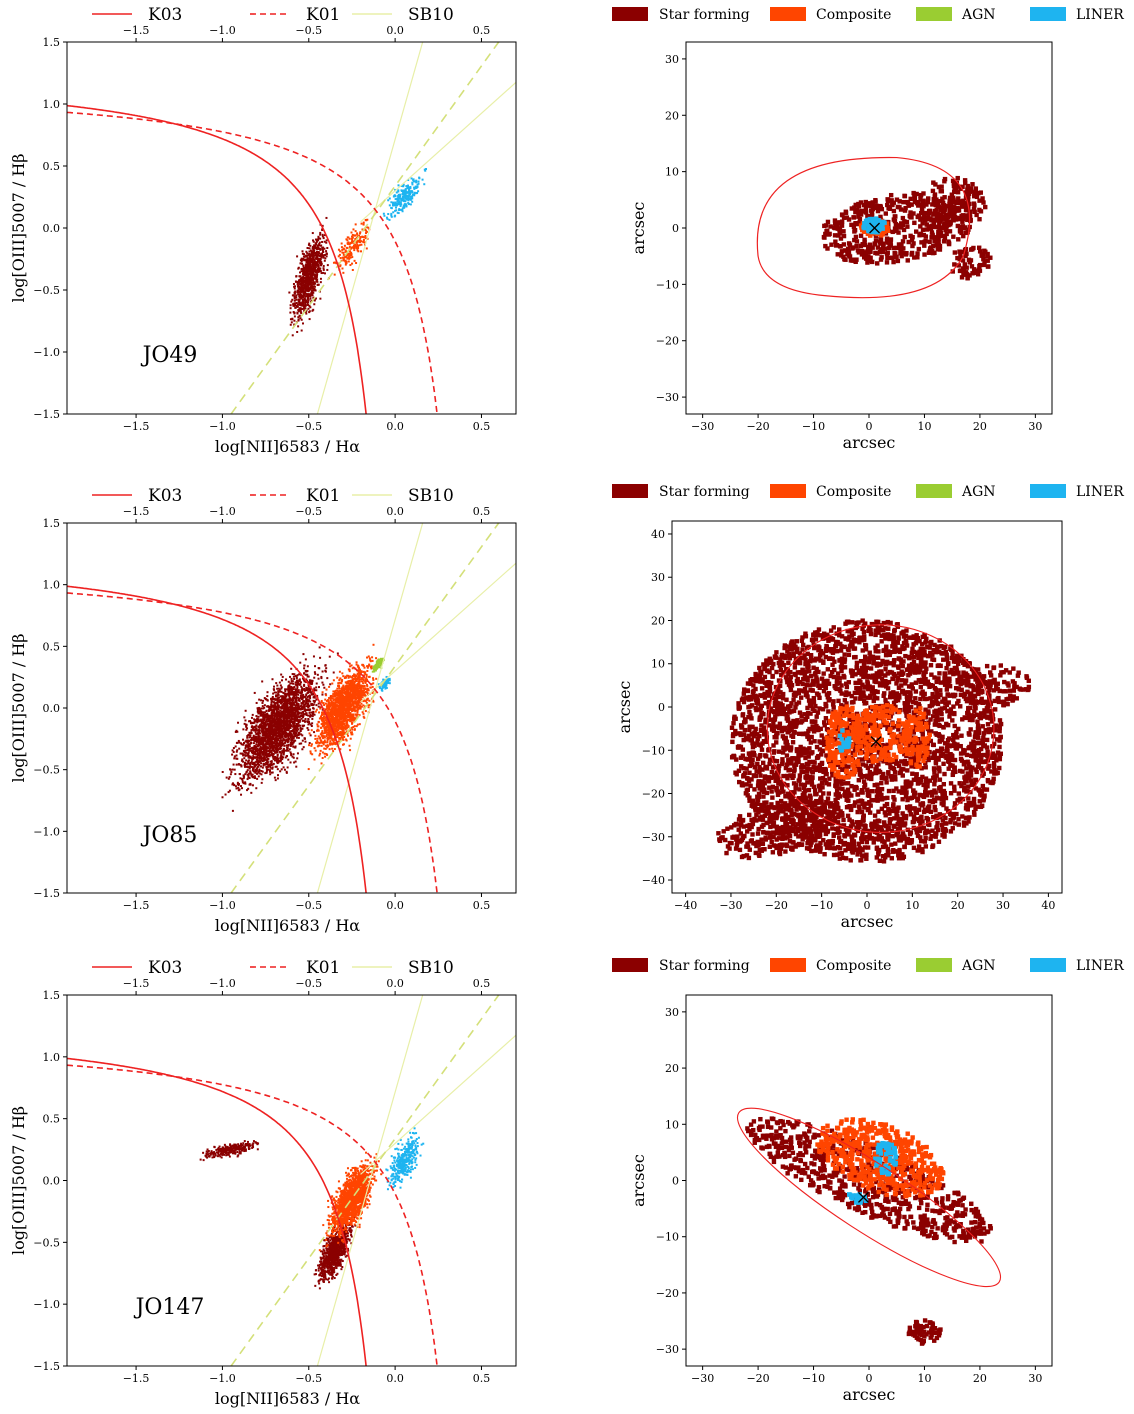 The height and width of the screenshot is (1414, 1134). Describe the element at coordinates (46, 414) in the screenshot. I see `y-tick-label: −1.5` at that location.